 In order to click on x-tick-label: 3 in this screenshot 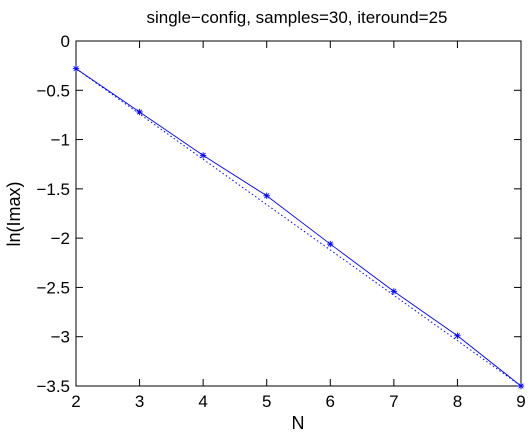, I will do `click(139, 401)`.